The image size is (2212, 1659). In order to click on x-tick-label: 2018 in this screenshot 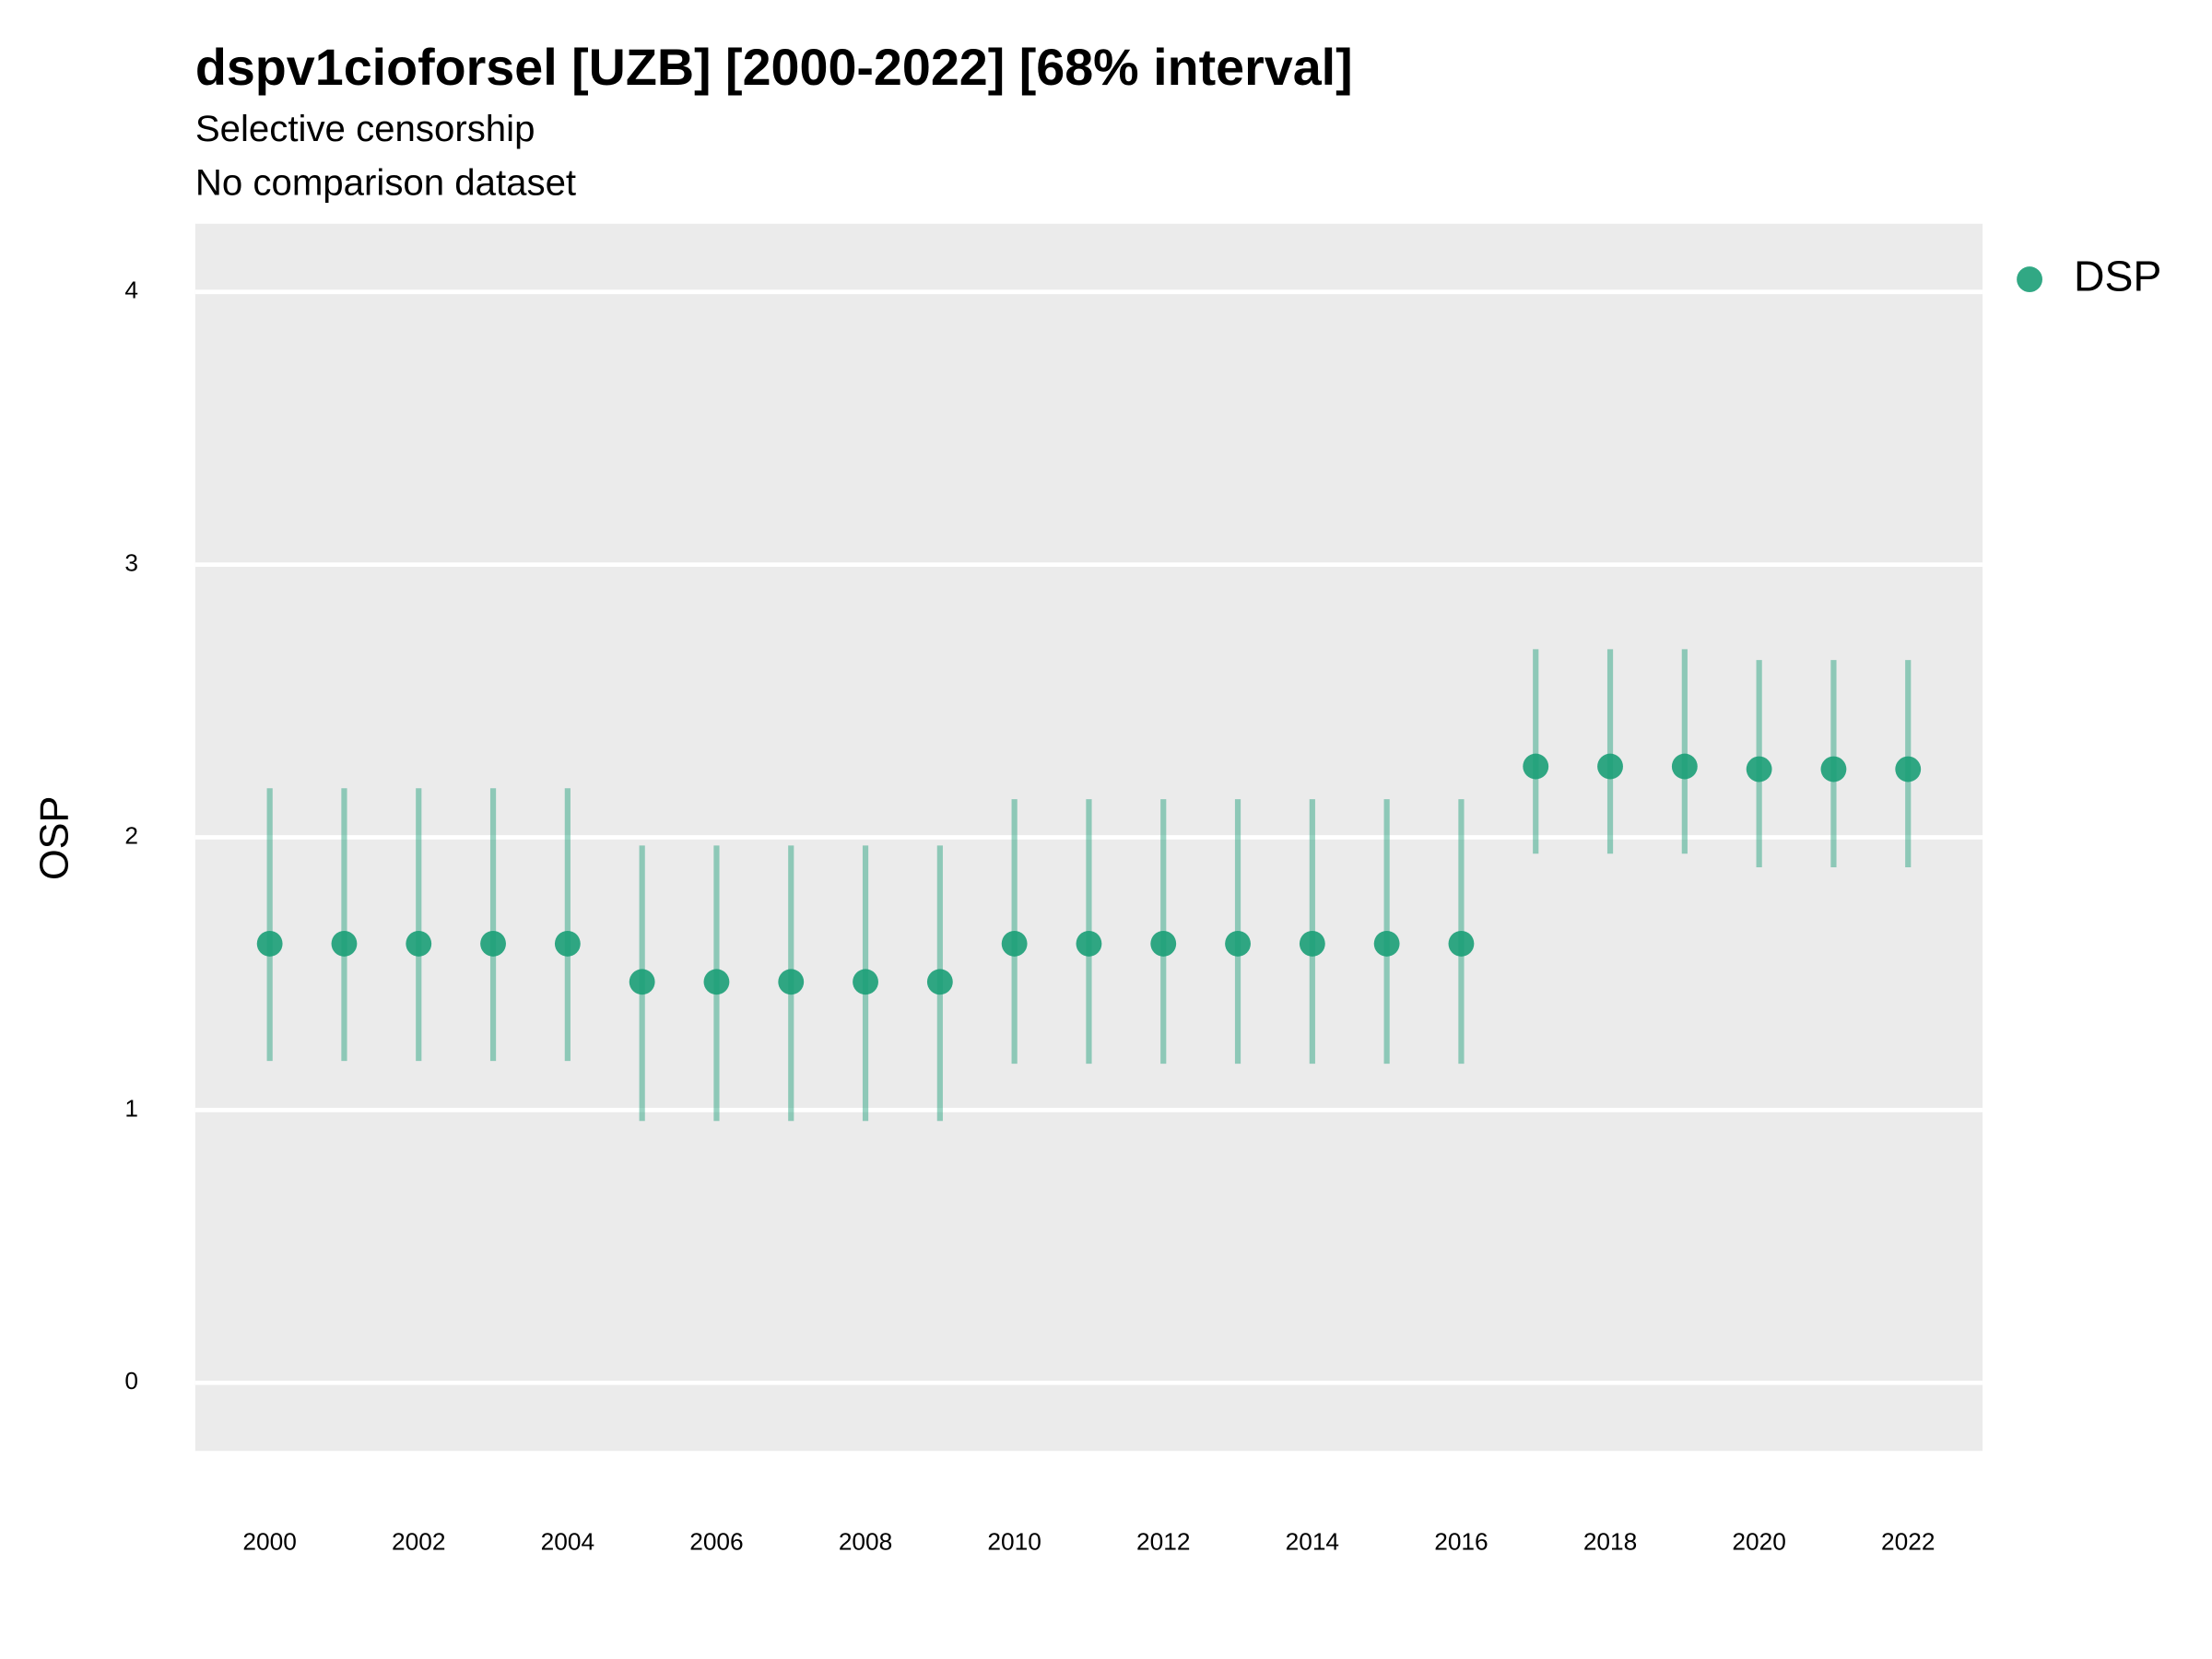, I will do `click(1610, 1542)`.